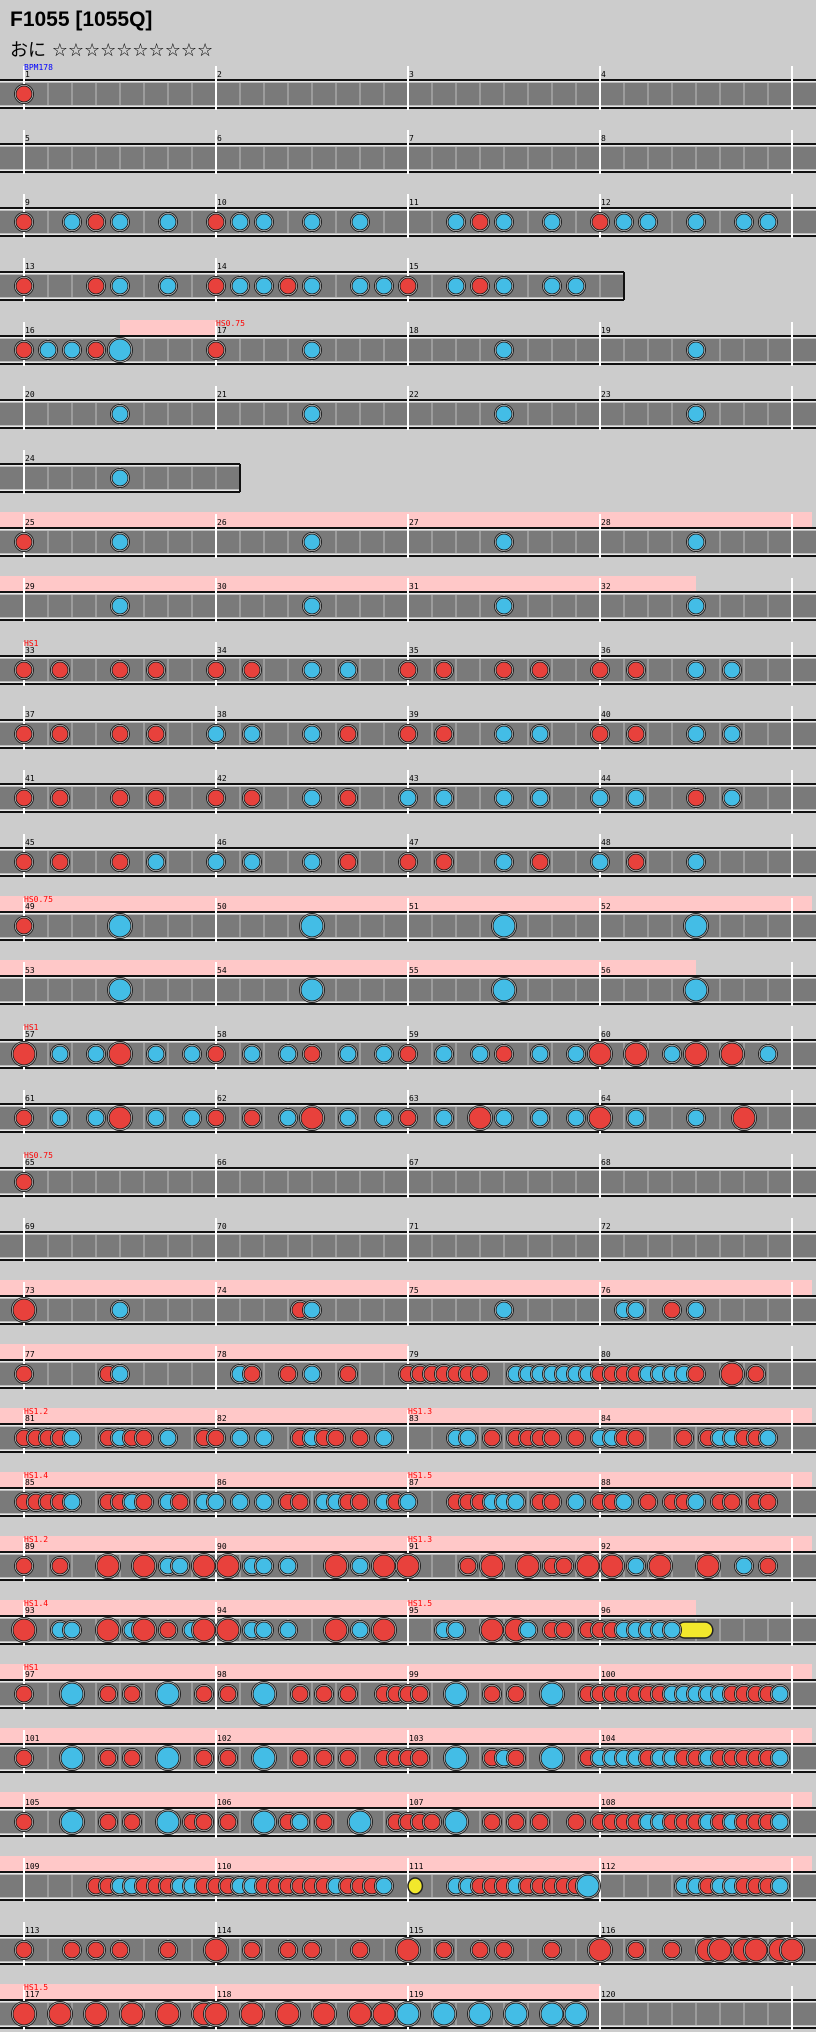 This screenshot has height=2032, width=816. Describe the element at coordinates (606, 1610) in the screenshot. I see `measure-number: 96` at that location.